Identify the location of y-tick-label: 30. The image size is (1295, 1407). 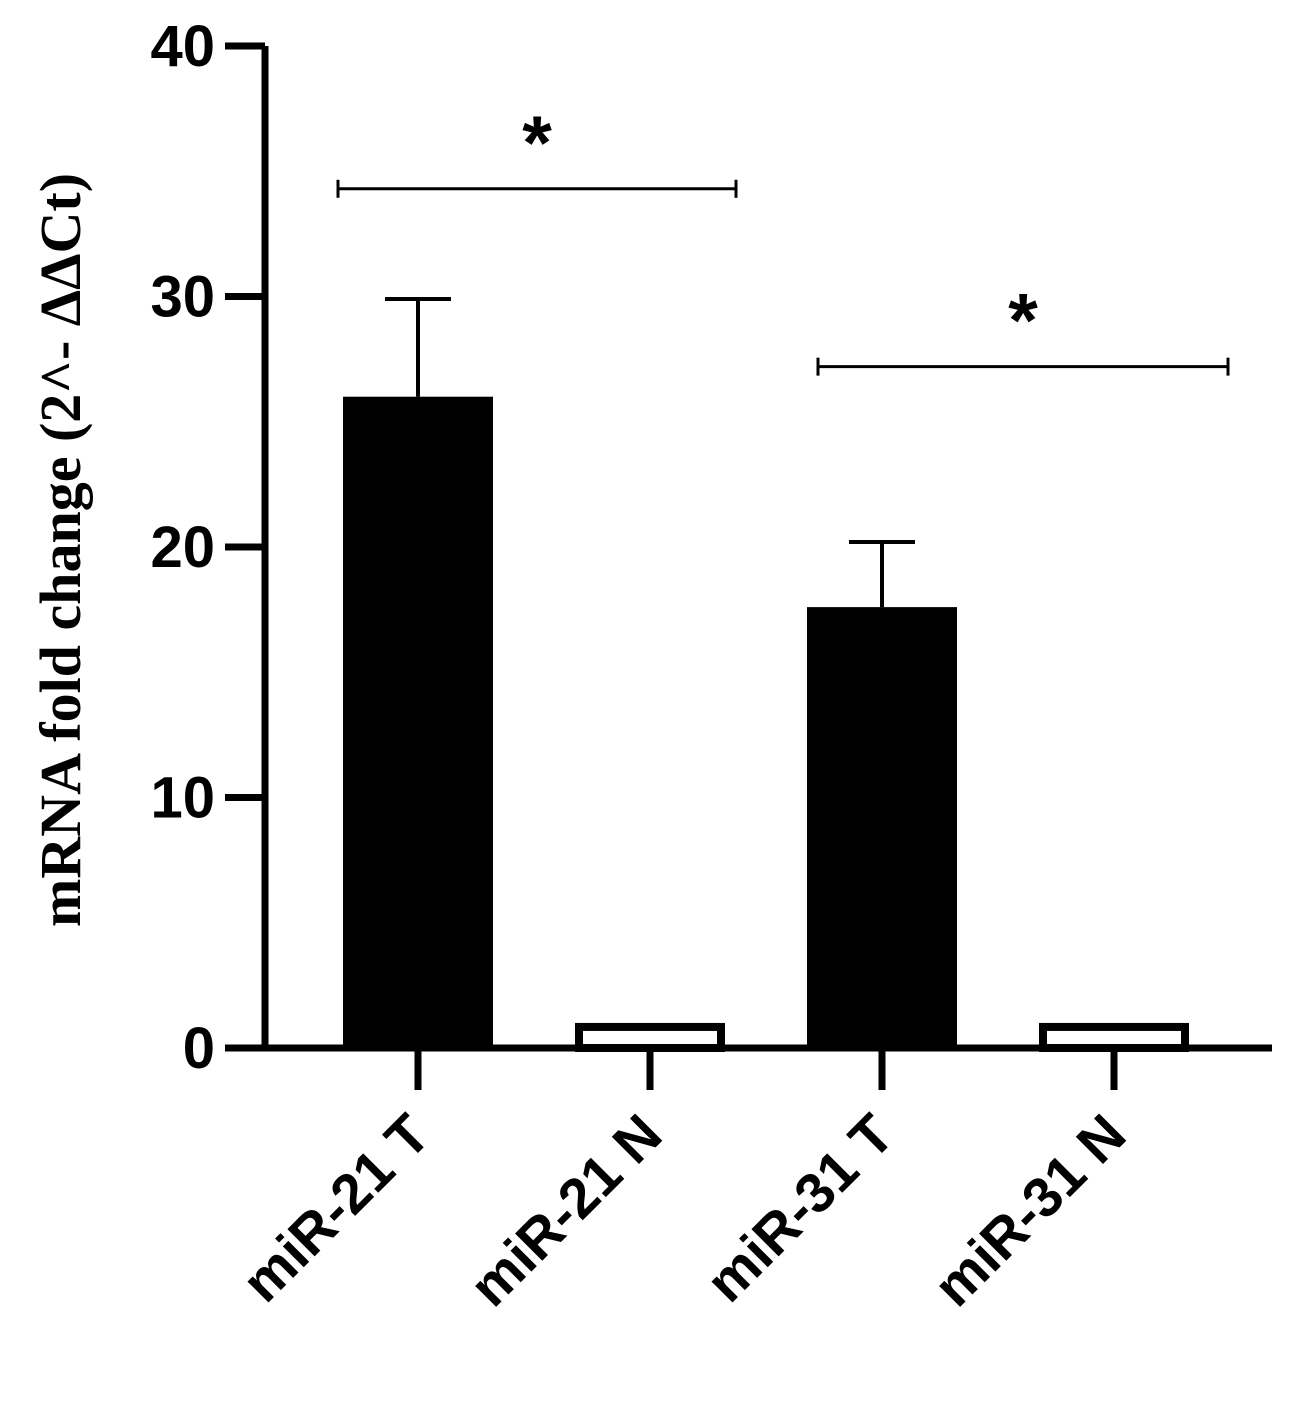
(182, 297).